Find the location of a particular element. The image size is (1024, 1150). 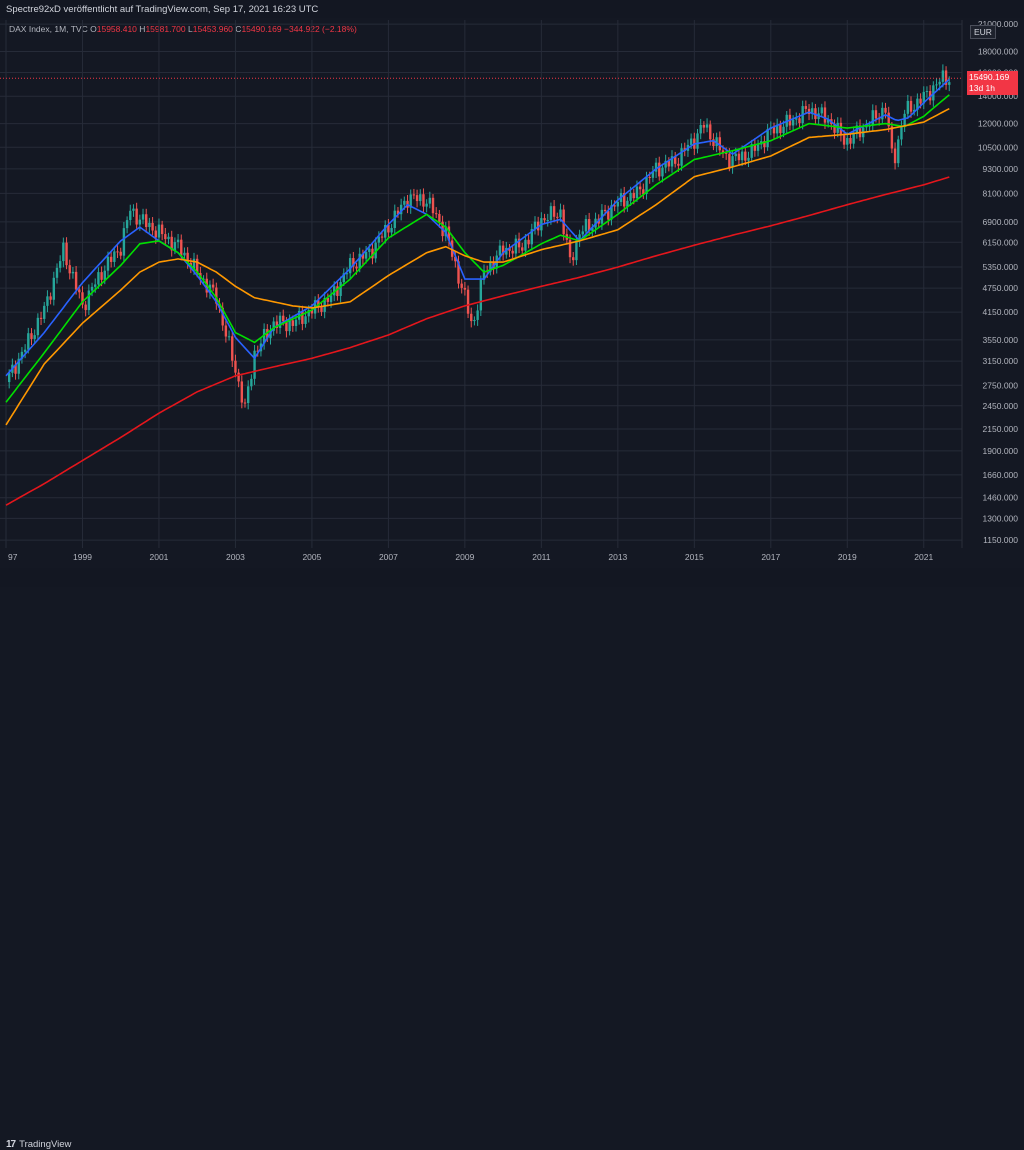

tradingview-logo-icon: 17 is located at coordinates (11, 1144).